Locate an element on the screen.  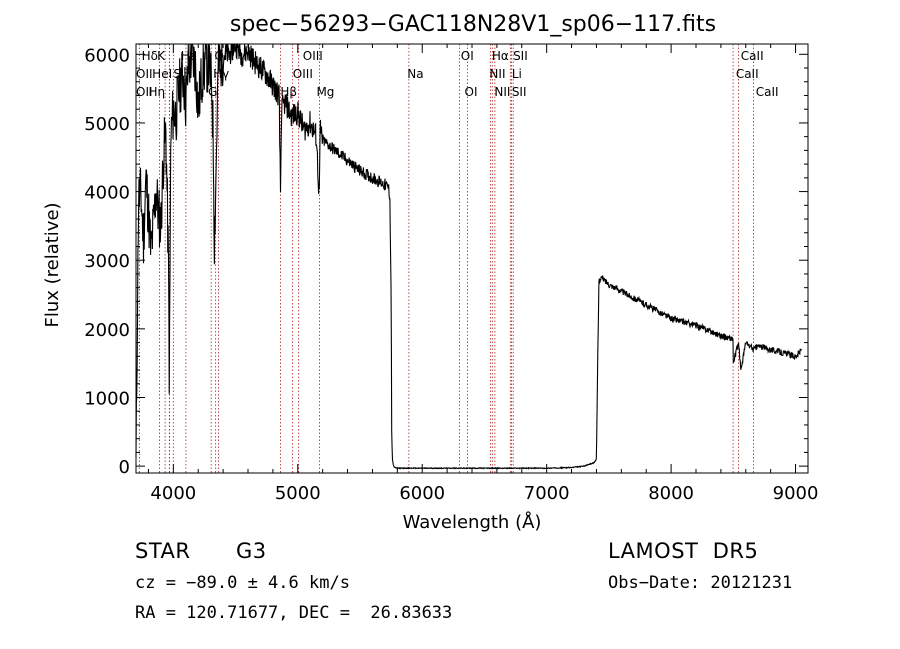
y-tick-label: 5000 is located at coordinates (107, 124).